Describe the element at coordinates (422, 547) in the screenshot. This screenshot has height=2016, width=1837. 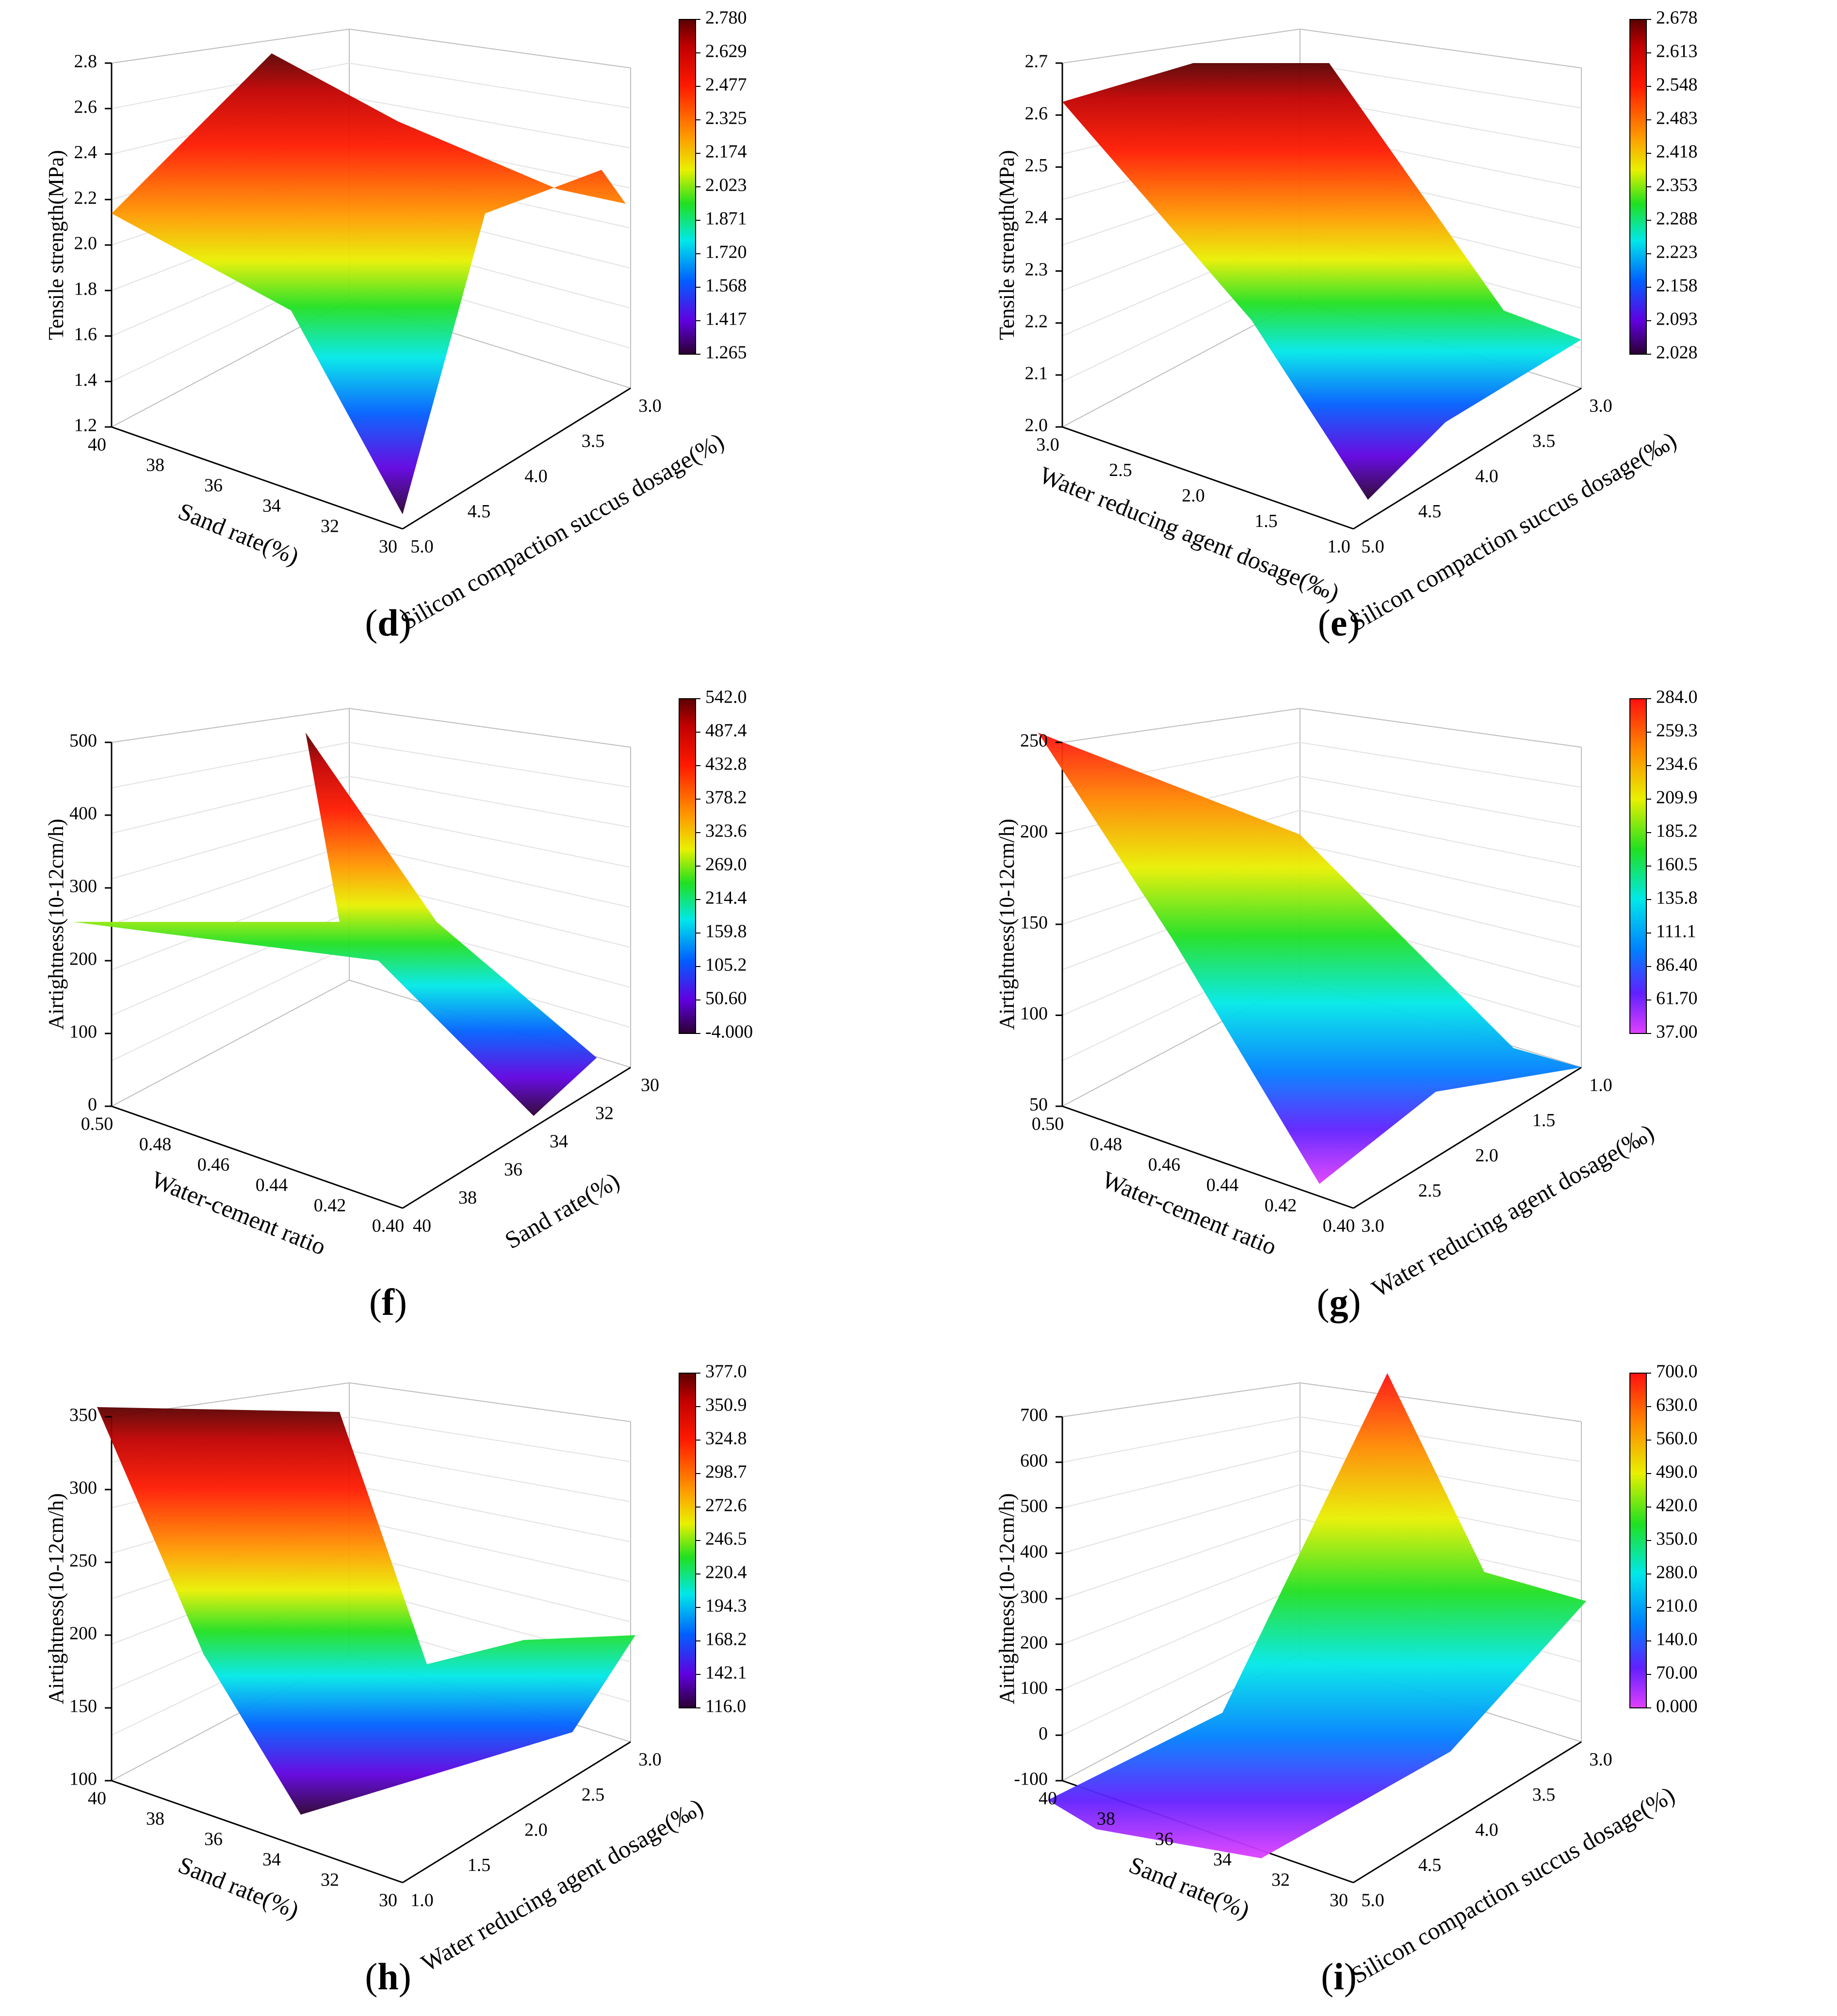
I see `y-tick-label: 5.0` at that location.